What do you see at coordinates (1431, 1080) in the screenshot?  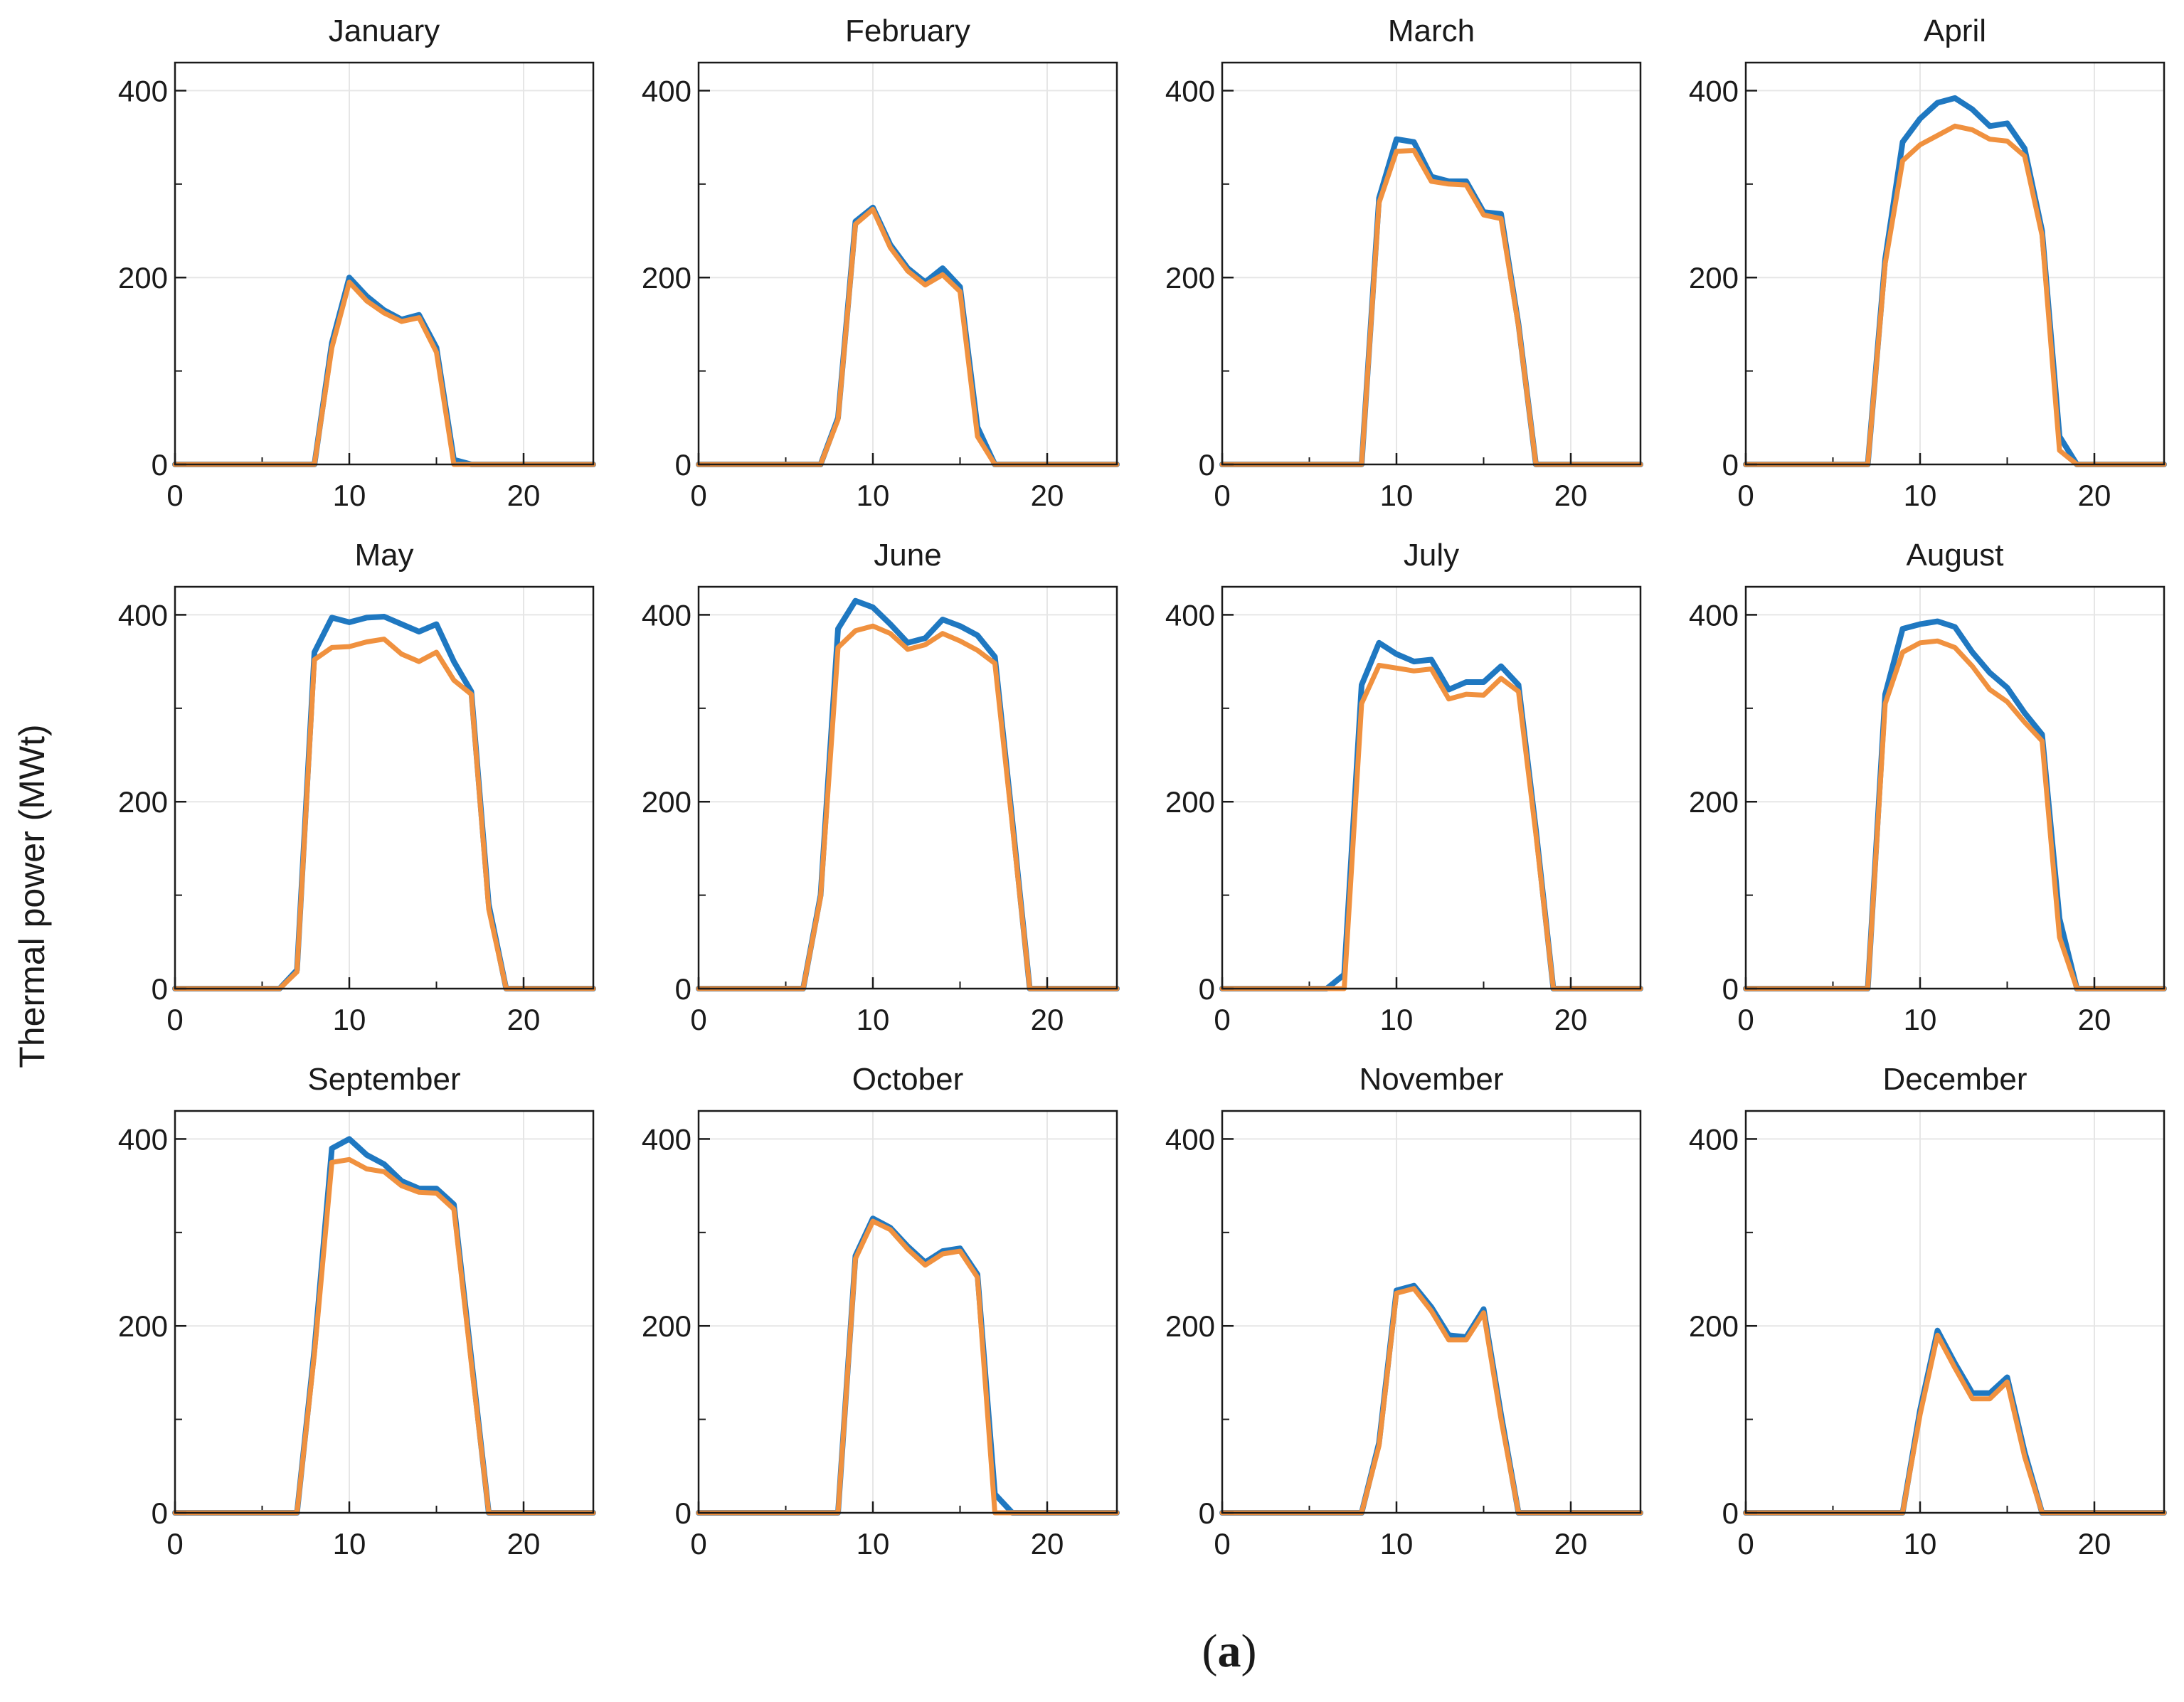 I see `panel-title: November` at bounding box center [1431, 1080].